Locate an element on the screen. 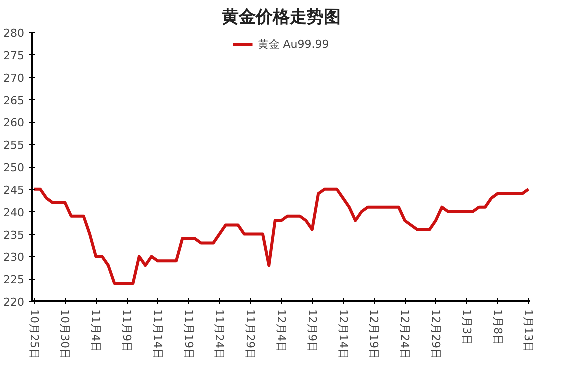 The image size is (573, 370). chart-title: 黄金价格走势图 is located at coordinates (281, 18).